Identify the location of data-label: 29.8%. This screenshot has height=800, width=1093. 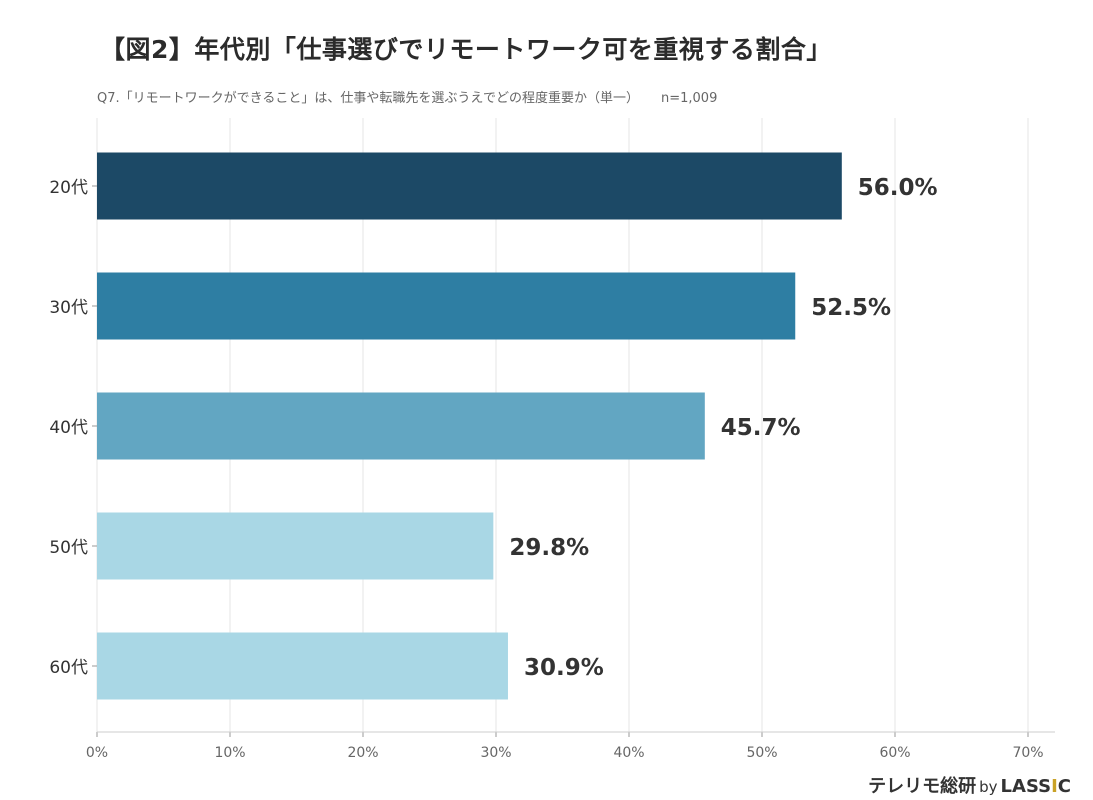
(549, 548).